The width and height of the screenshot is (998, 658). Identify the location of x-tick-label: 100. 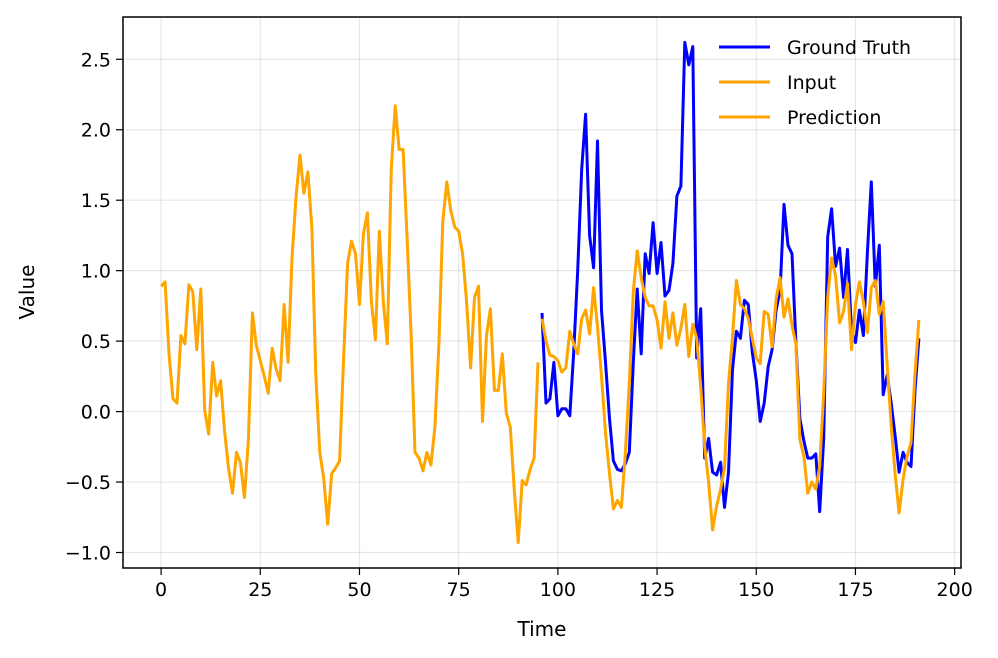
(558, 590).